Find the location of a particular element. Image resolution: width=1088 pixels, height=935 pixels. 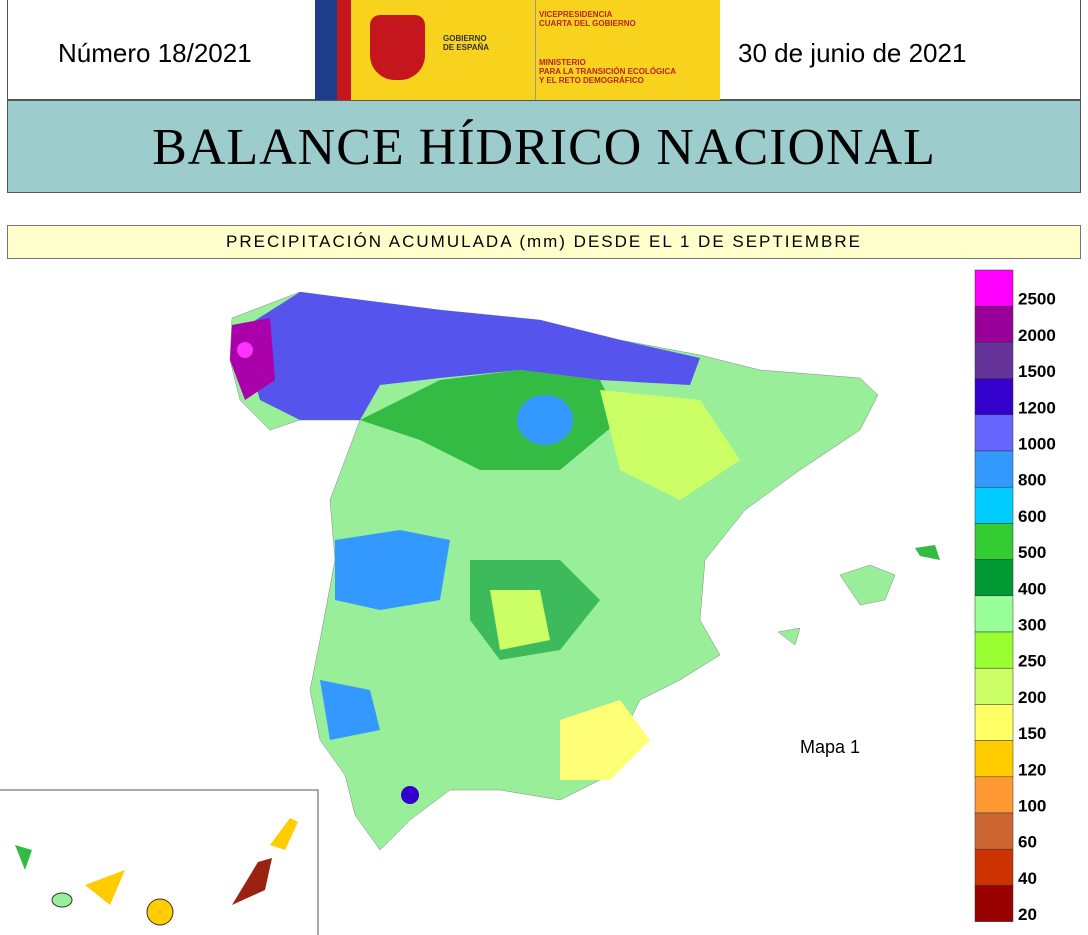

legend-label: 150 is located at coordinates (1032, 733).